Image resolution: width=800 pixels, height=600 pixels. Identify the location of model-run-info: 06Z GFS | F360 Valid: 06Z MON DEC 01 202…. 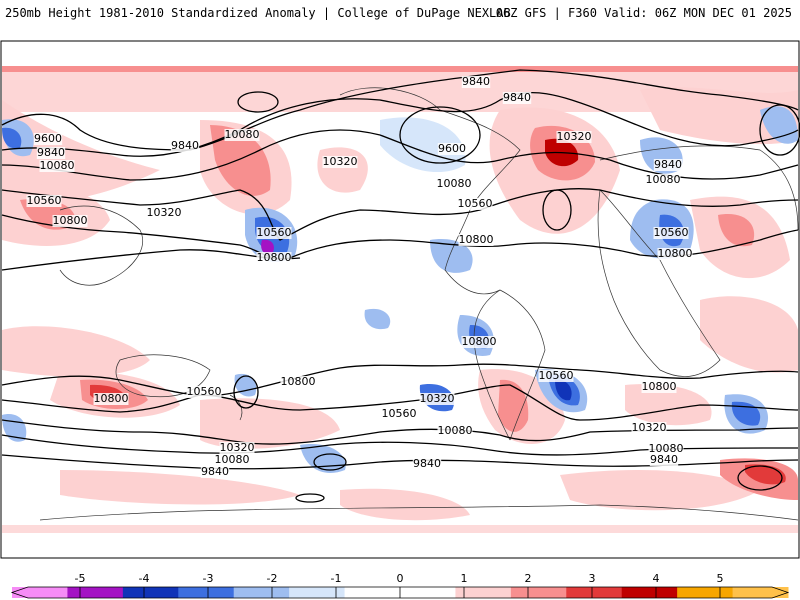
(643, 13).